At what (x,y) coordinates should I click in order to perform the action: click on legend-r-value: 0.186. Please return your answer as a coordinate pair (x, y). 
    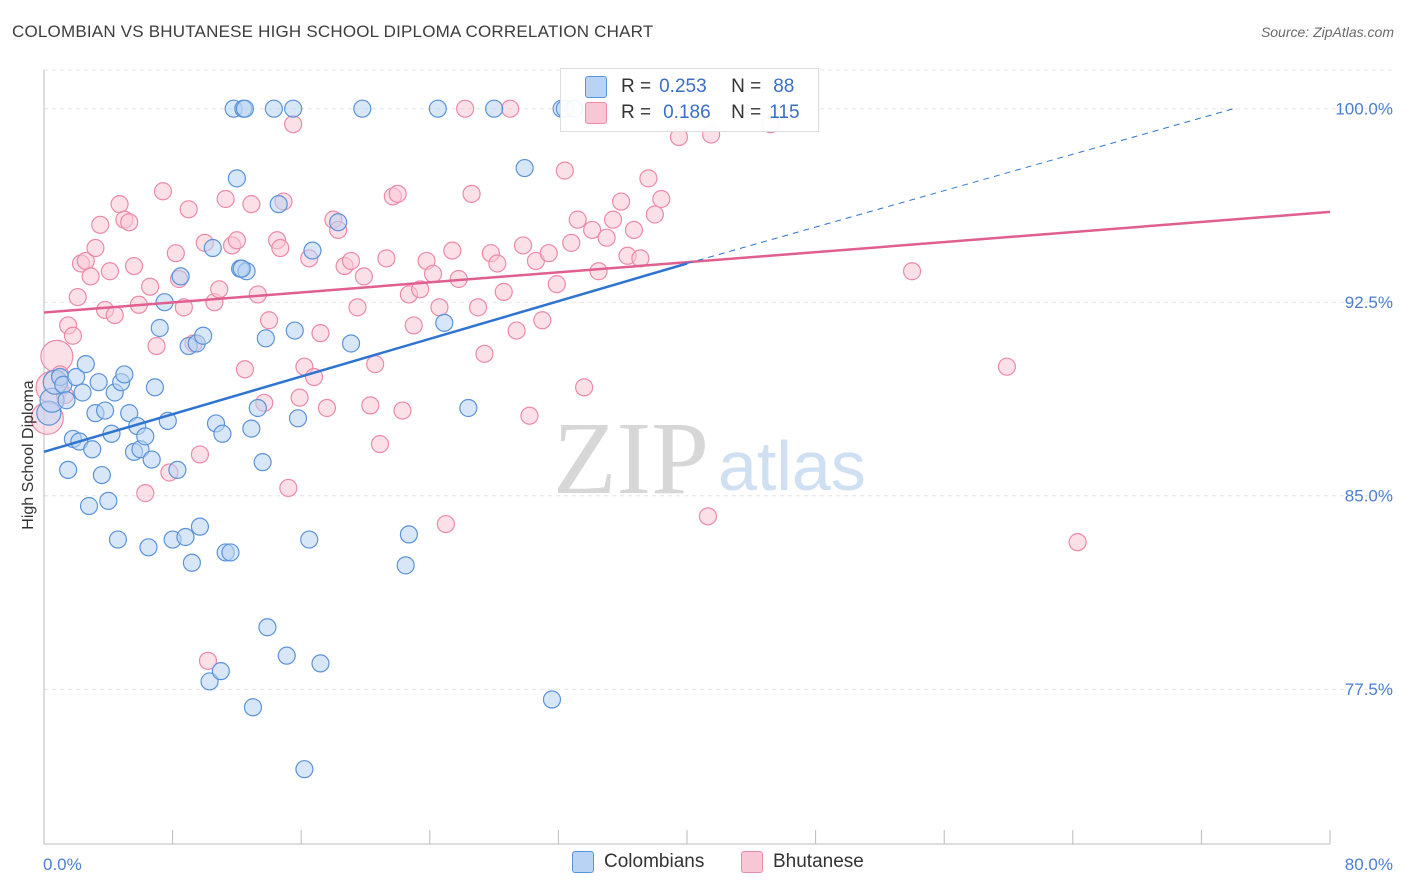
    Looking at the image, I should click on (687, 112).